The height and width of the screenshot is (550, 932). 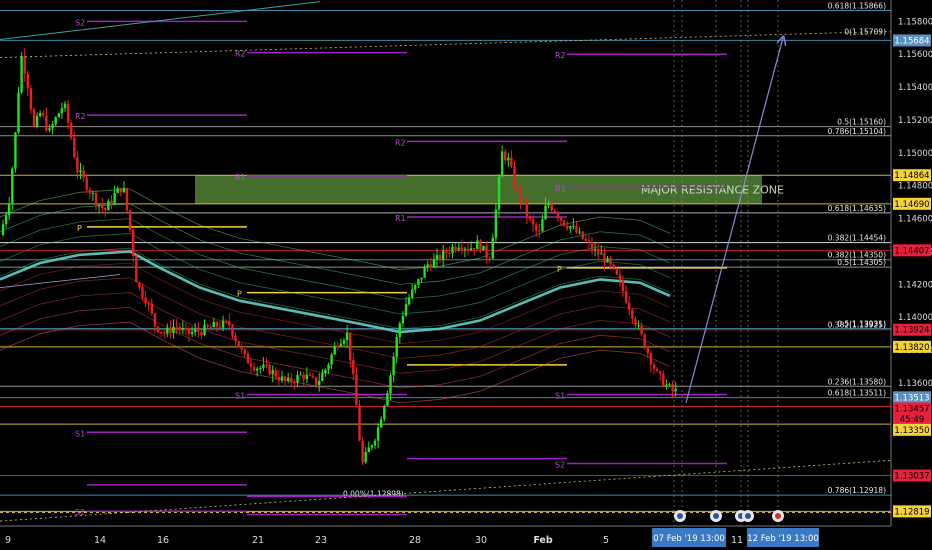 What do you see at coordinates (239, 294) in the screenshot?
I see `pivot-label-p: P` at bounding box center [239, 294].